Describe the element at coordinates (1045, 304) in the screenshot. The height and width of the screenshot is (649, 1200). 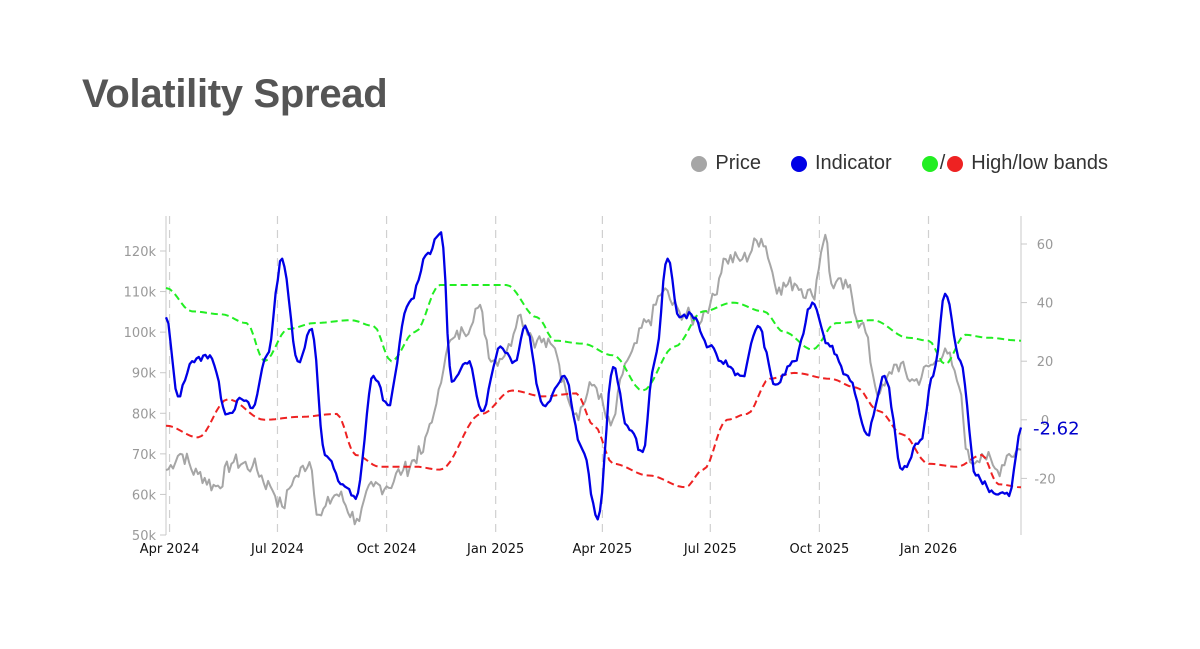
I see `right-tick-label: 40` at that location.